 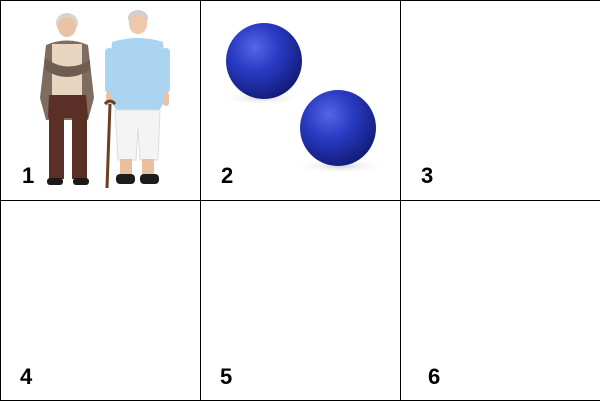 I want to click on cell-number-1: 1, so click(x=28, y=175).